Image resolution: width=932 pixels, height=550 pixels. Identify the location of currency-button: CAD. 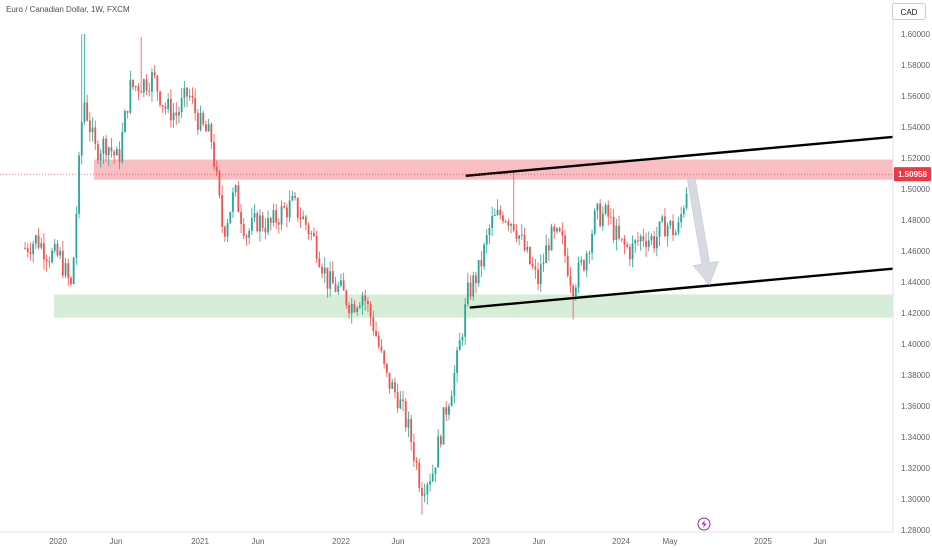
(909, 11).